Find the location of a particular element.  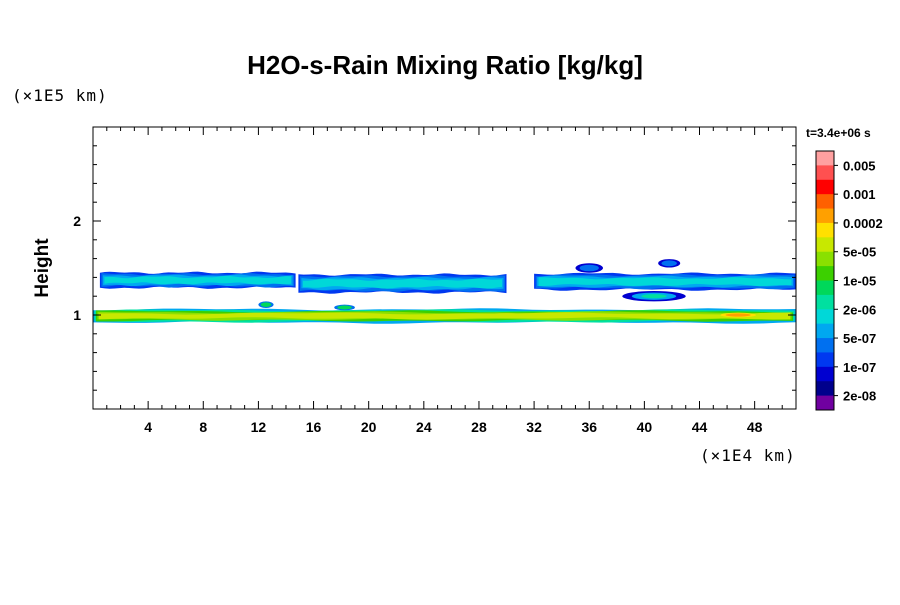

y-tick-label: 1 is located at coordinates (77, 315).